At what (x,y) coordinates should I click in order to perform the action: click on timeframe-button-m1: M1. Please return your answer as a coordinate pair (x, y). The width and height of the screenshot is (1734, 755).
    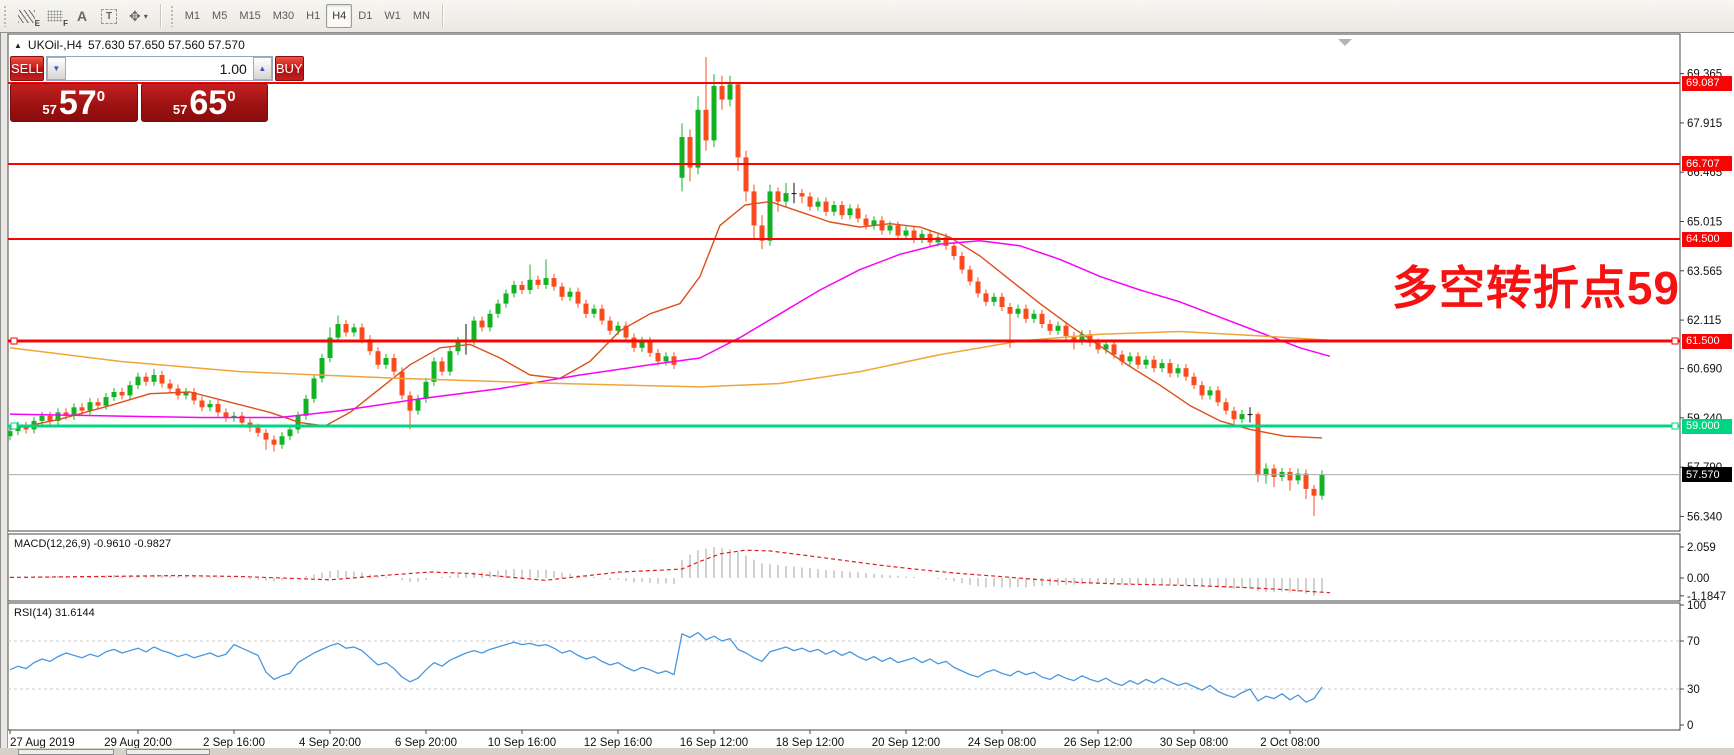
    Looking at the image, I should click on (192, 16).